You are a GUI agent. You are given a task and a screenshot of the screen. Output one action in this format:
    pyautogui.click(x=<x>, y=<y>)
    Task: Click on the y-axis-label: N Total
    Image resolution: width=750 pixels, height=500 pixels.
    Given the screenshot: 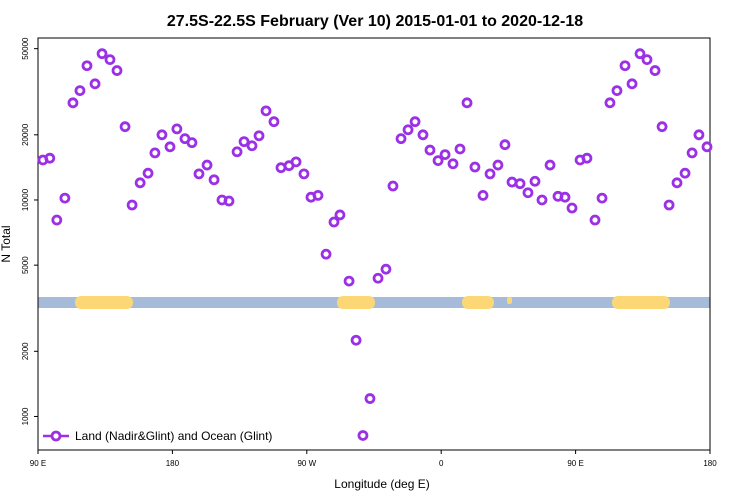 What is the action you would take?
    pyautogui.click(x=6, y=243)
    